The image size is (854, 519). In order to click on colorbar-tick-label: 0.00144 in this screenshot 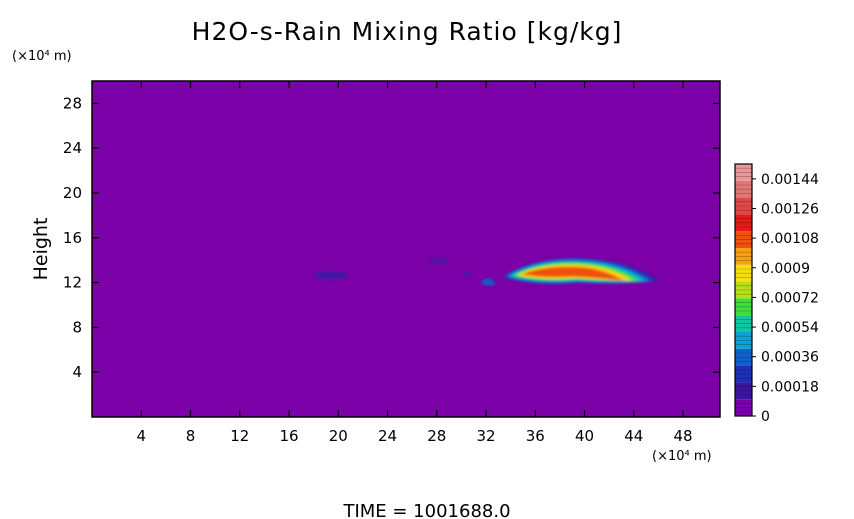, I will do `click(790, 180)`.